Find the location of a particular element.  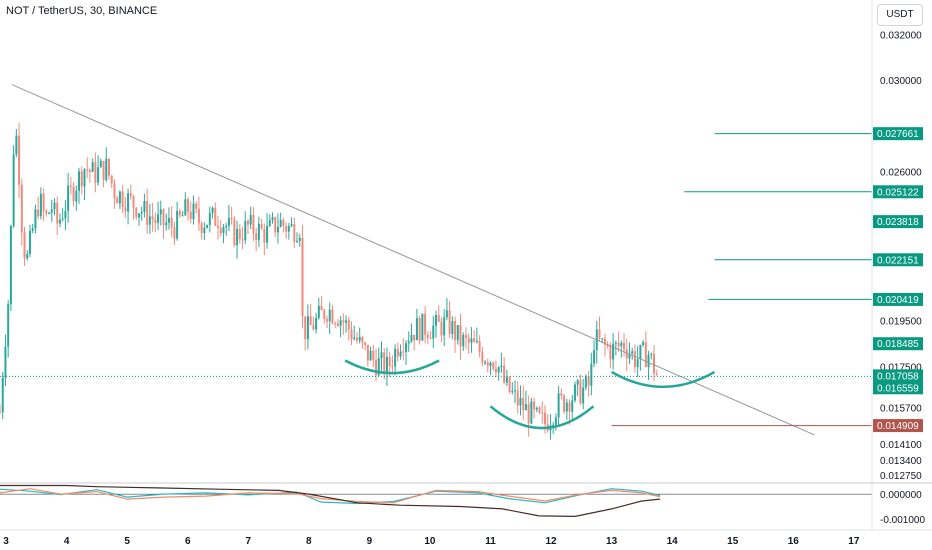

y-tick-label: 0.030000 is located at coordinates (901, 81).